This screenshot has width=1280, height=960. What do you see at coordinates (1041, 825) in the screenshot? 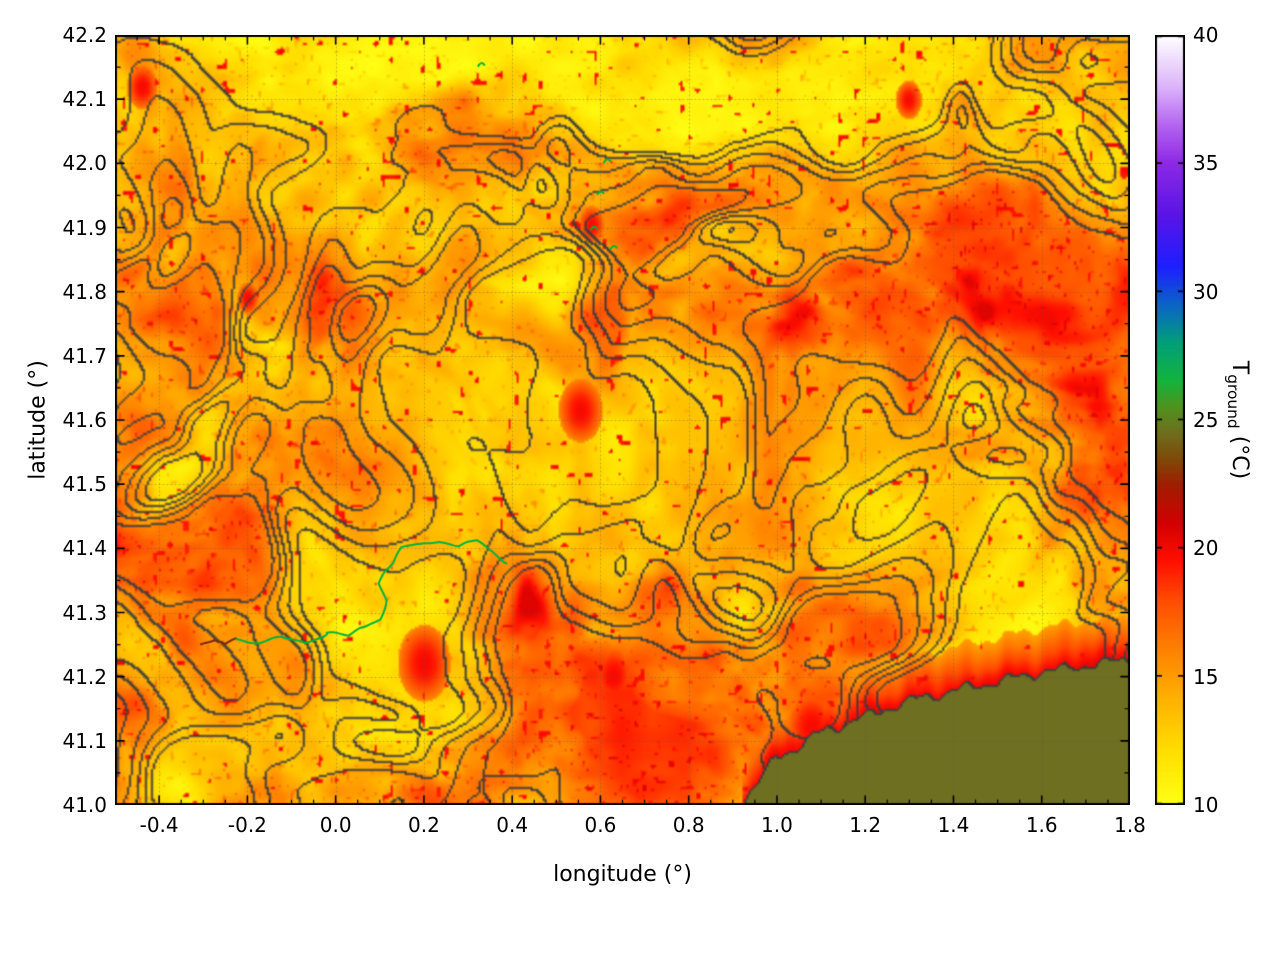
I see `x-tick-label: 1.6` at bounding box center [1041, 825].